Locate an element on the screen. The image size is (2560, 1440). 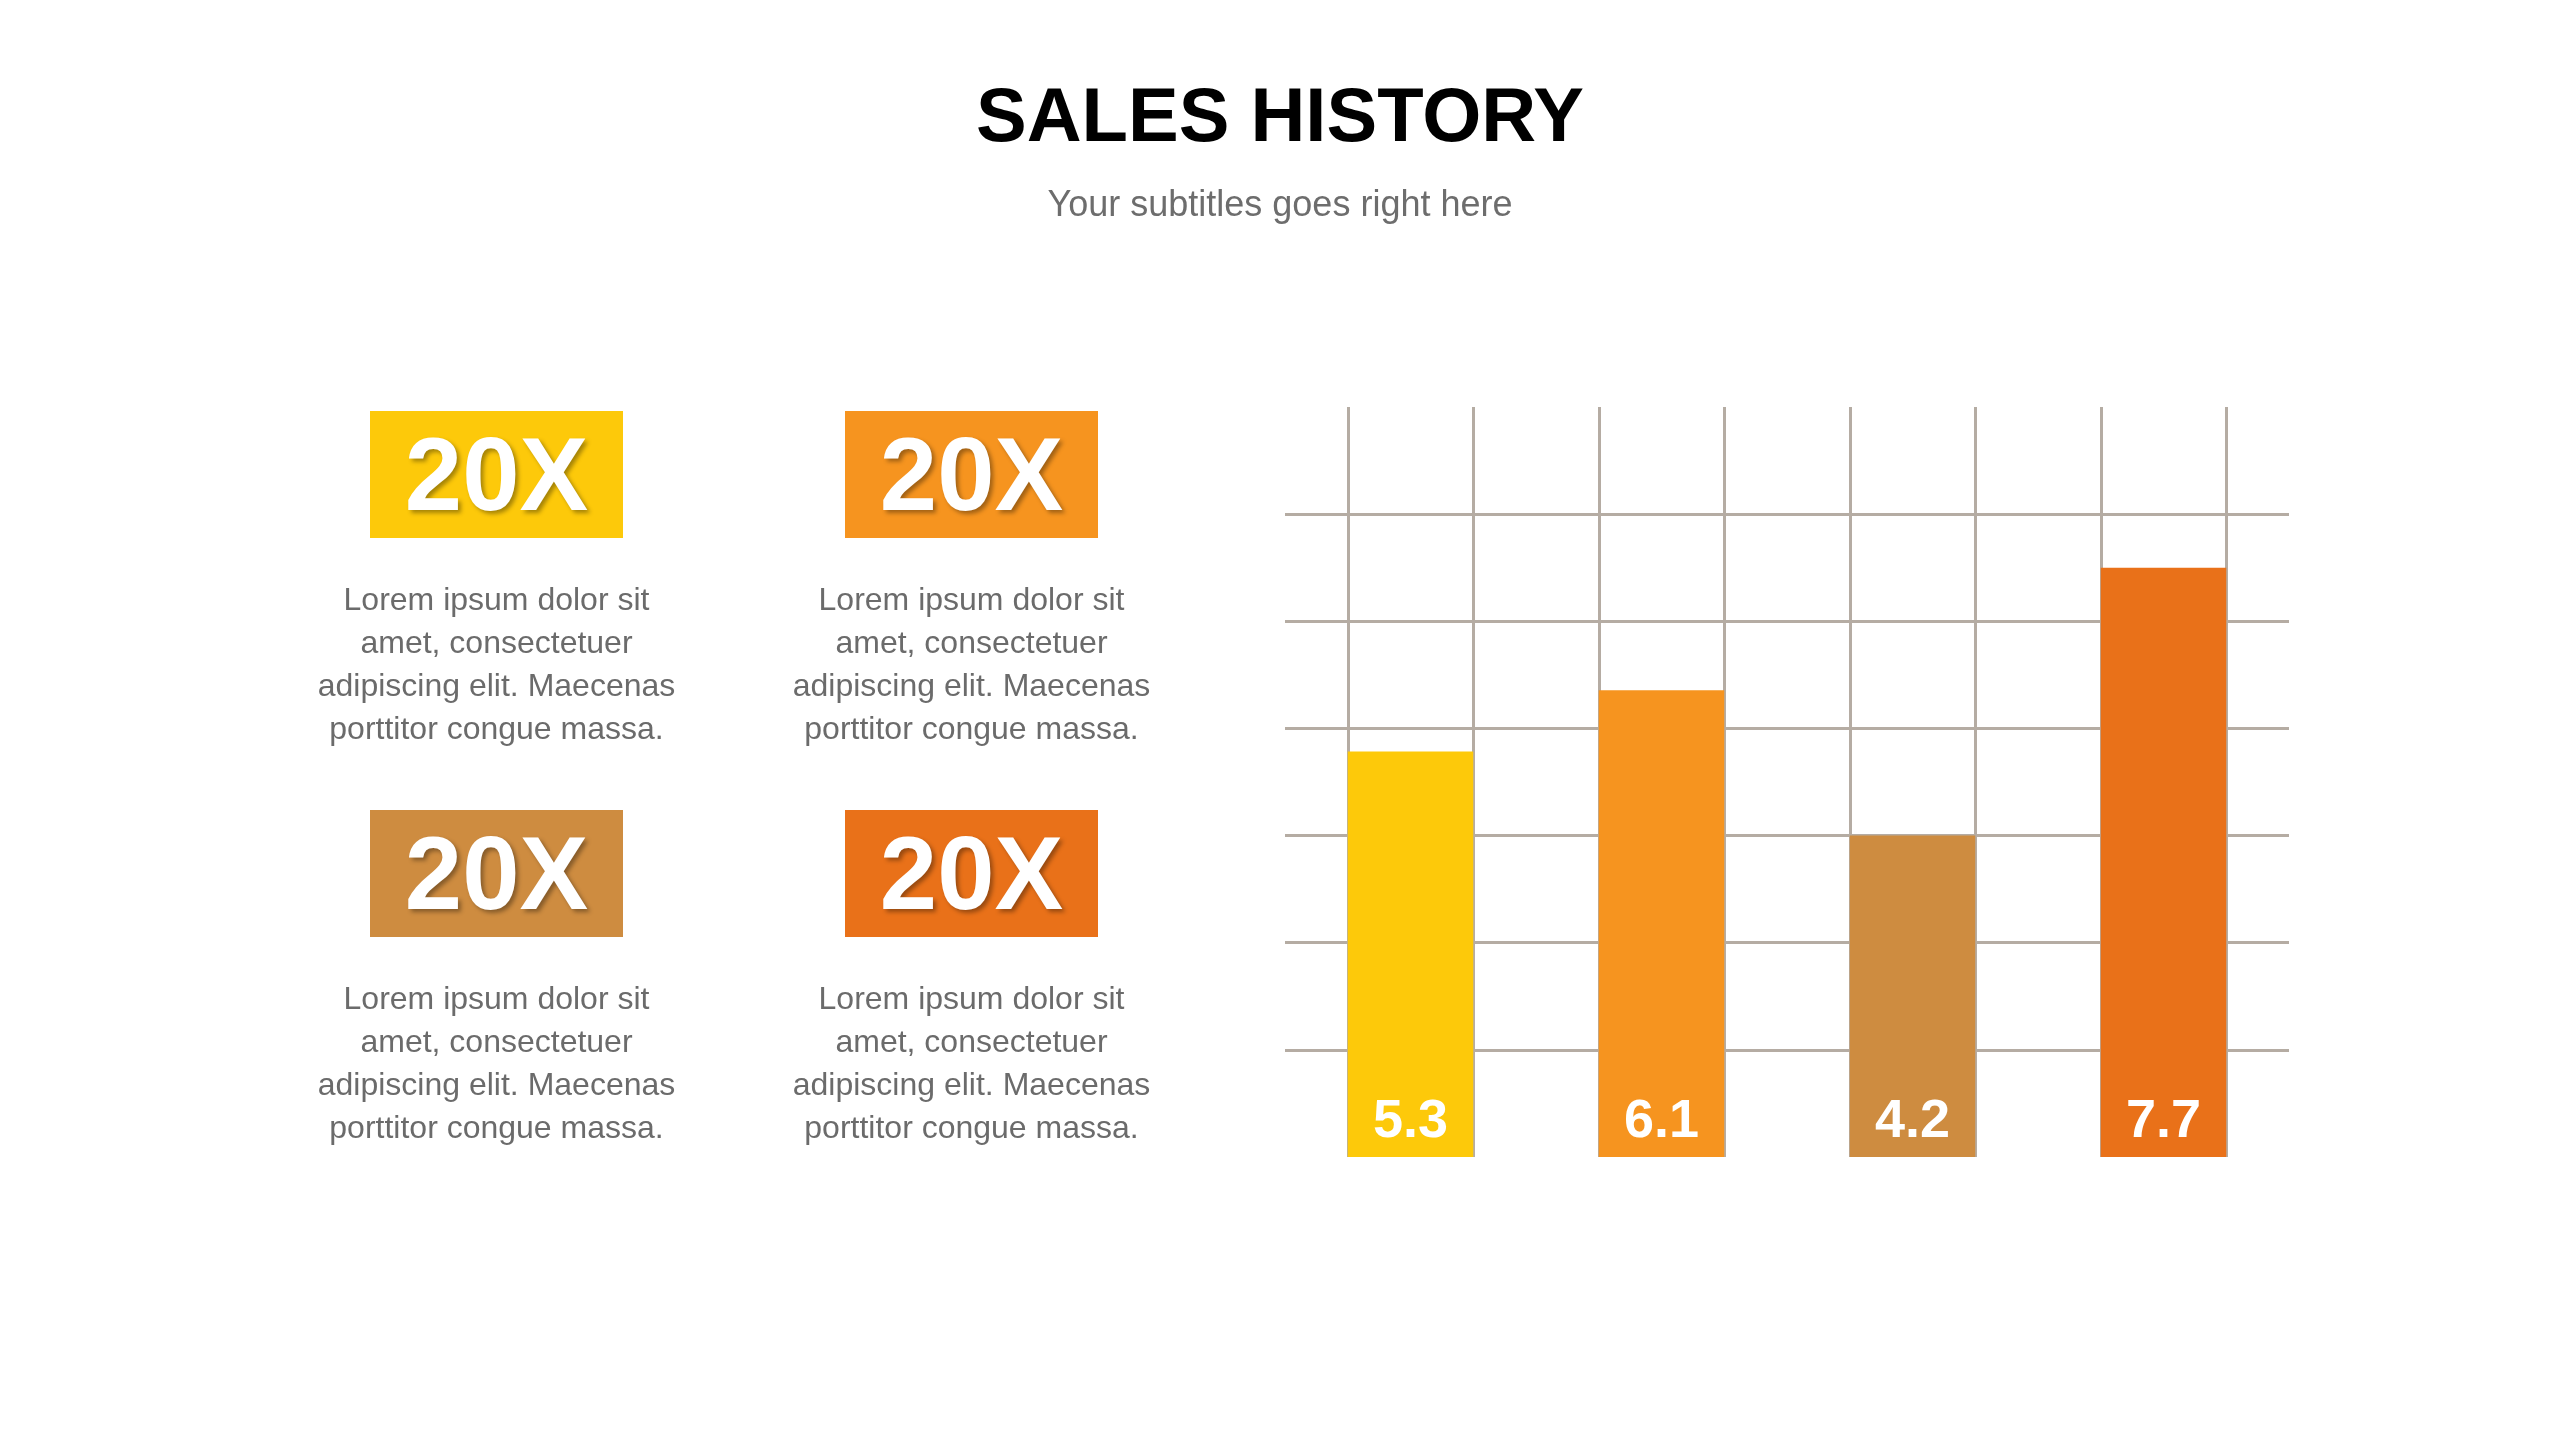
data-label: 6.1 is located at coordinates (1661, 1118).